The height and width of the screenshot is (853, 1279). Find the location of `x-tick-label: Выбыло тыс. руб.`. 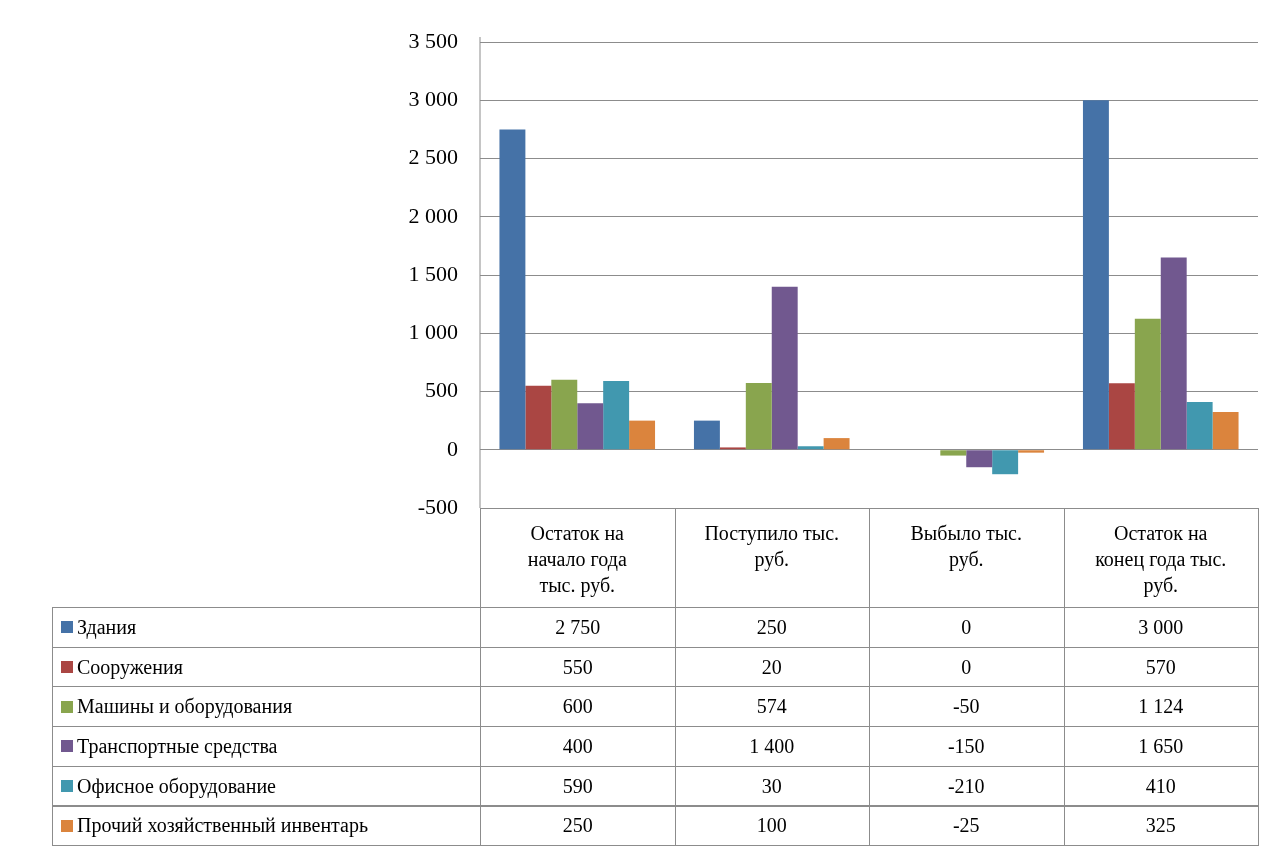

x-tick-label: Выбыло тыс. руб. is located at coordinates (966, 547).